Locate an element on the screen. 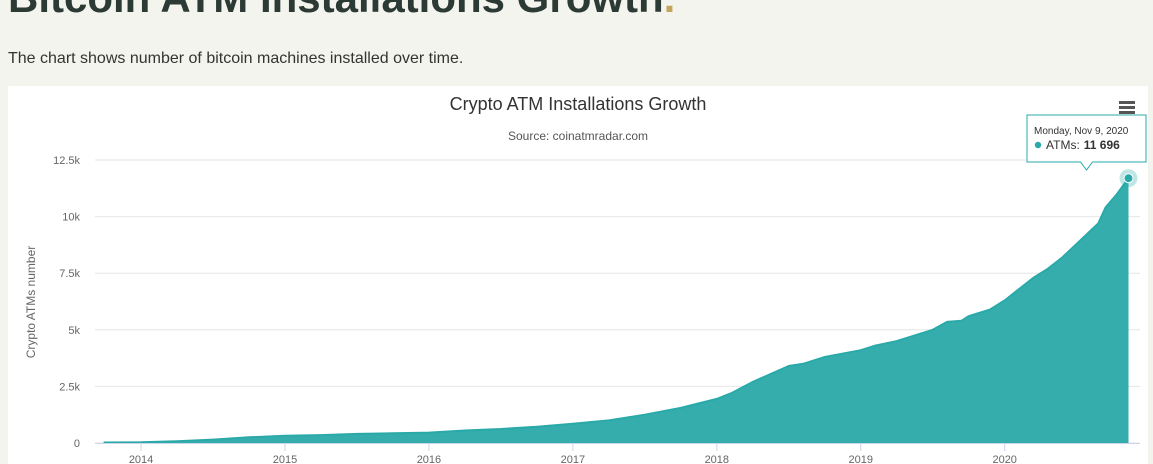 This screenshot has width=1153, height=464. y-tick-label: 0 is located at coordinates (77, 444).